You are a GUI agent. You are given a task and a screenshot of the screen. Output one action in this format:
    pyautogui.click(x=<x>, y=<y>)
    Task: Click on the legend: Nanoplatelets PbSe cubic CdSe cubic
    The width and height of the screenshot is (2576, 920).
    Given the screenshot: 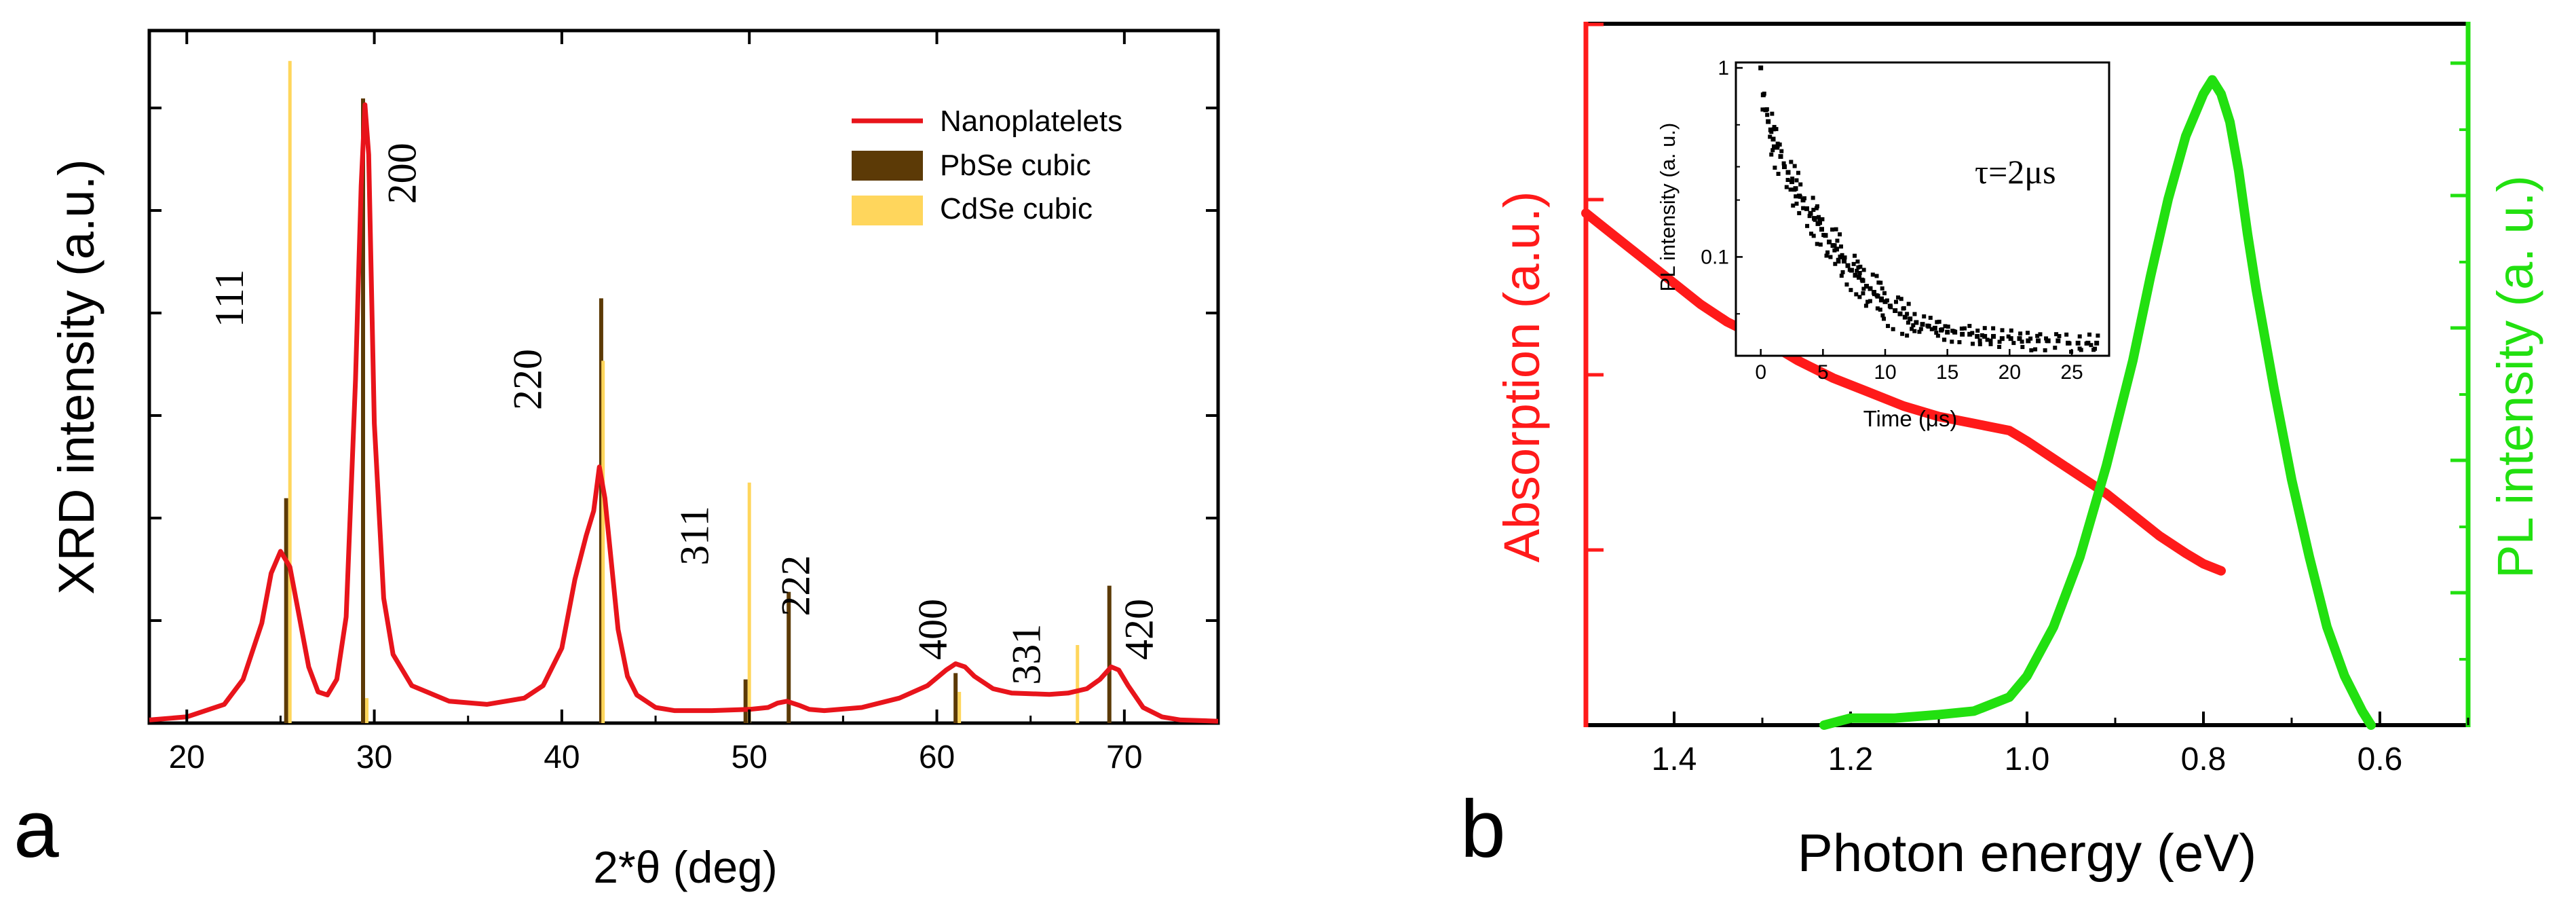 What is the action you would take?
    pyautogui.click(x=987, y=165)
    